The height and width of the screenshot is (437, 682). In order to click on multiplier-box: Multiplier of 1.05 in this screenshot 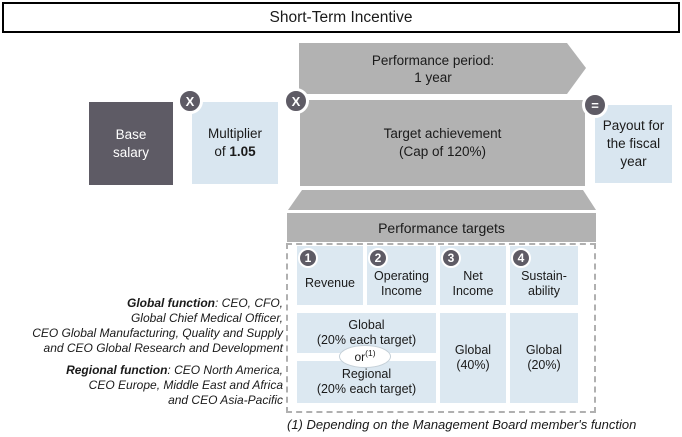, I will do `click(235, 143)`.